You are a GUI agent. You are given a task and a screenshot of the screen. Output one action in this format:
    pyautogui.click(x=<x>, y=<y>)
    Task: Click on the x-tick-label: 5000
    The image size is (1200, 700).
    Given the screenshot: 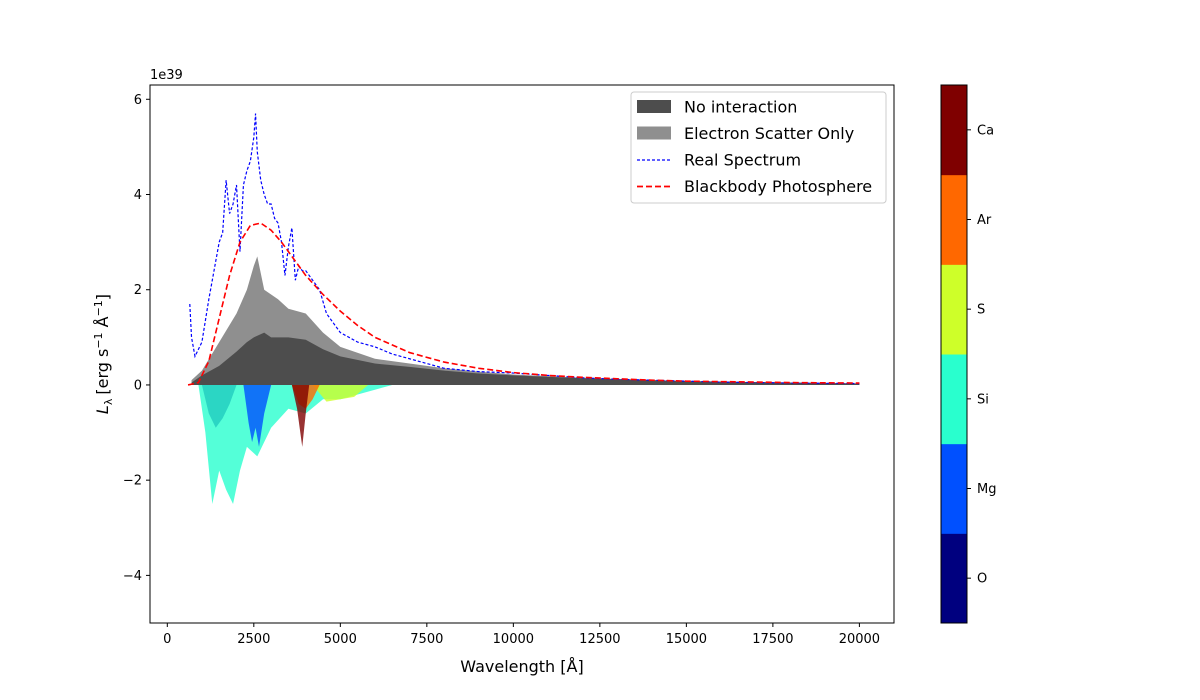 What is the action you would take?
    pyautogui.click(x=340, y=639)
    